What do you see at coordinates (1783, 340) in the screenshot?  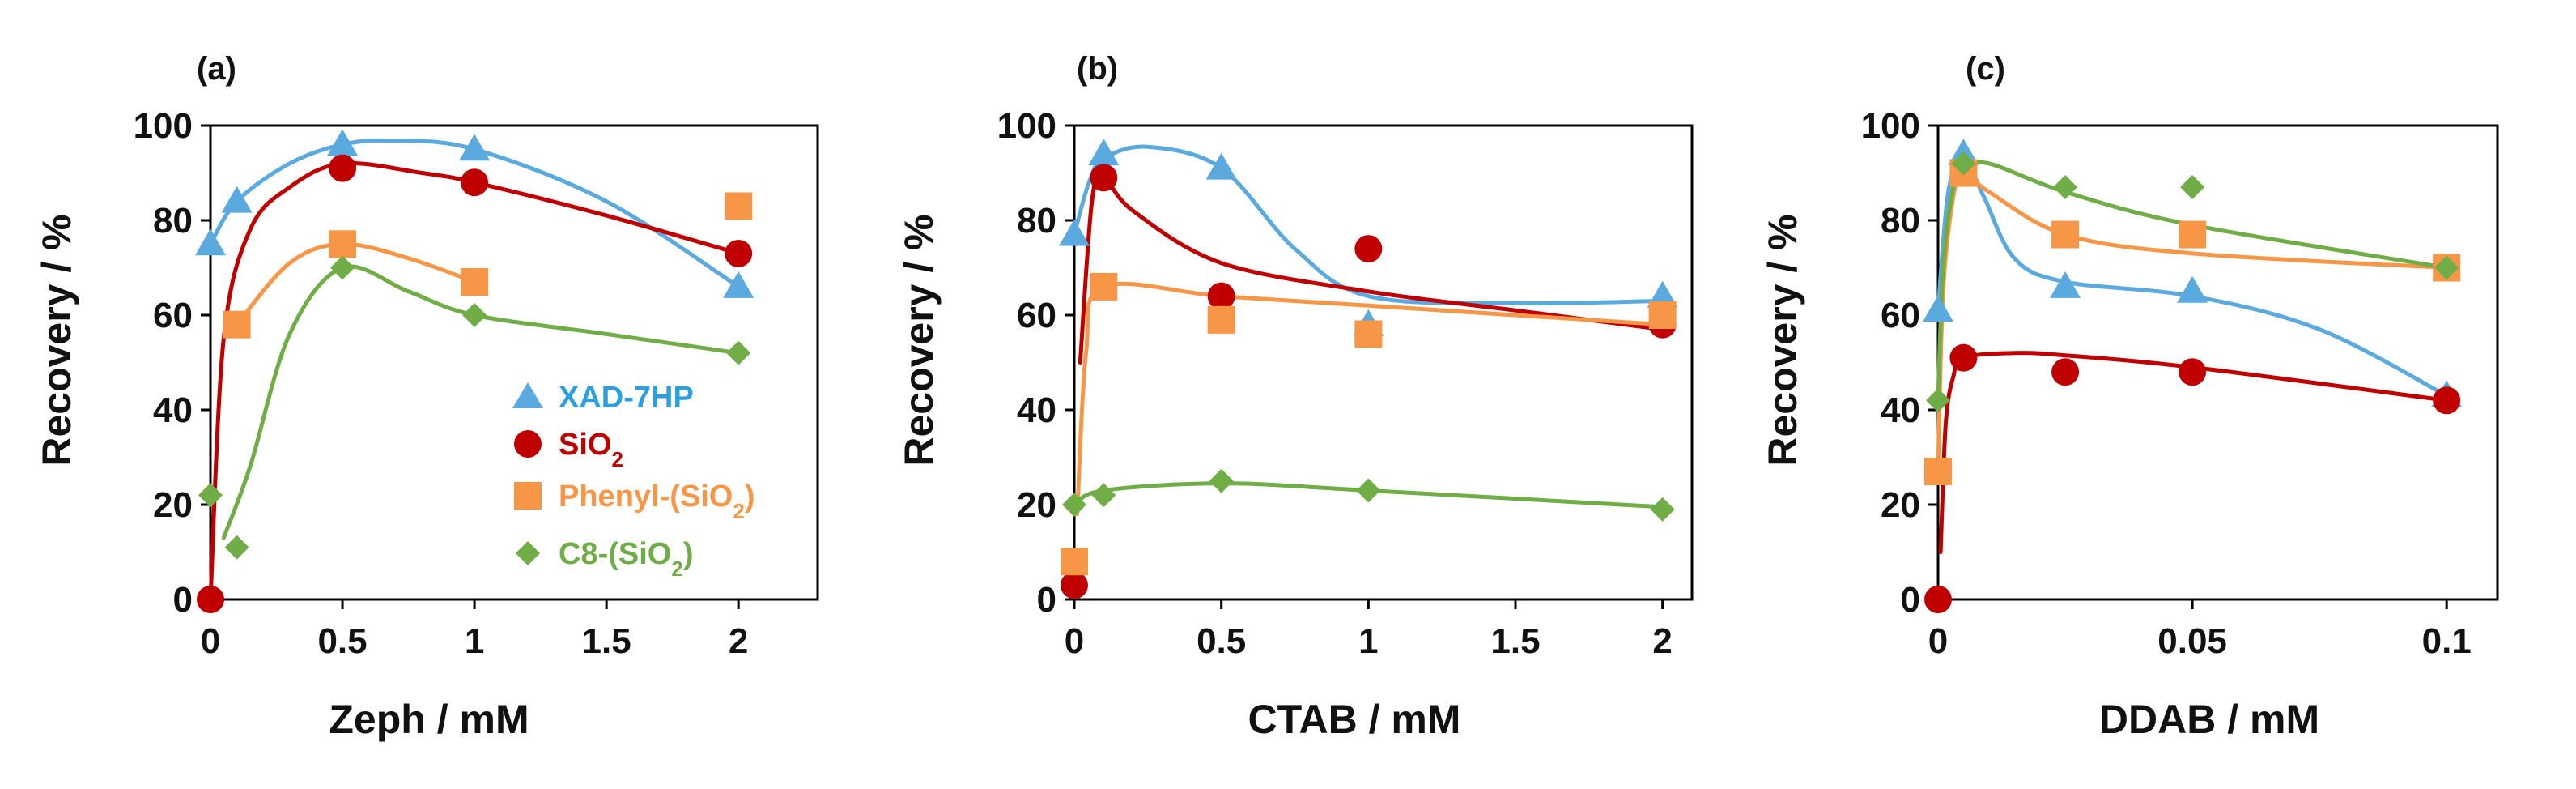 I see `y-axis-title-c: Recovery / %` at bounding box center [1783, 340].